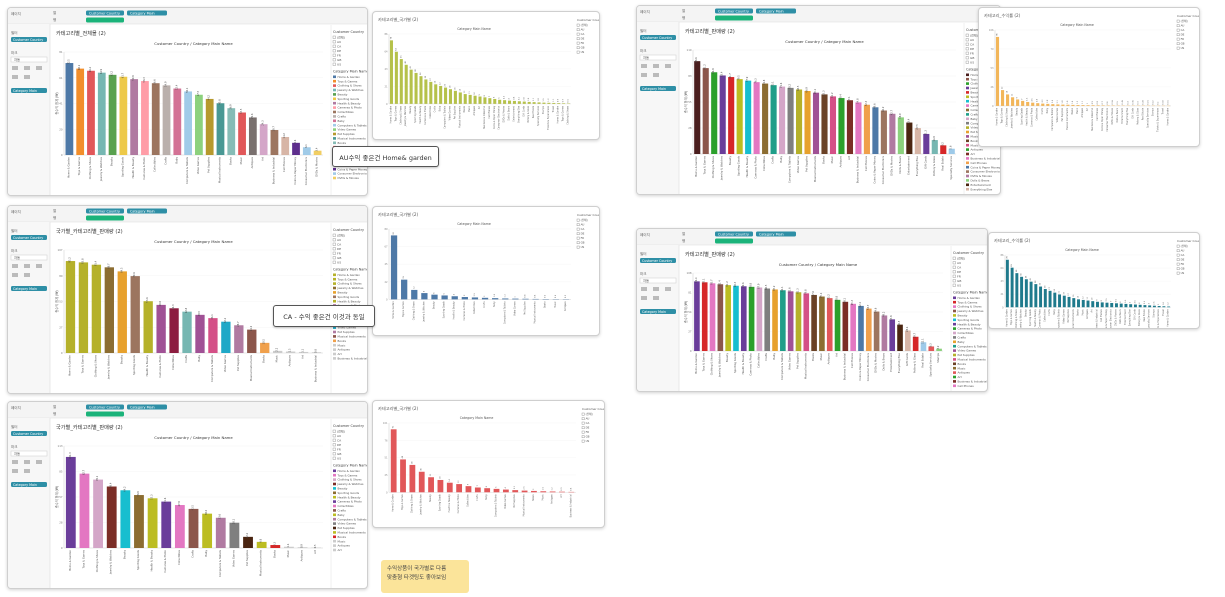  I want to click on small-bar-value: 18, so click(450, 86).